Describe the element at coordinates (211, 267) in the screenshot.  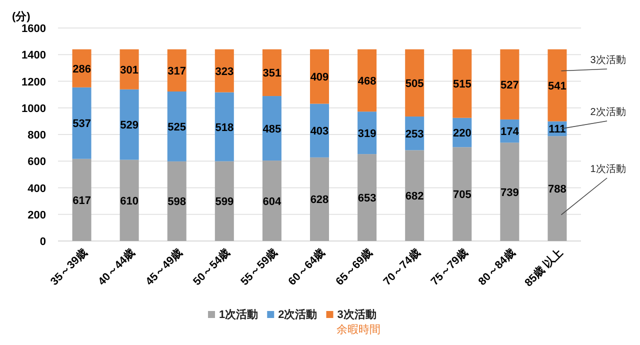
I see `x-tick-label: 50～54歳` at that location.